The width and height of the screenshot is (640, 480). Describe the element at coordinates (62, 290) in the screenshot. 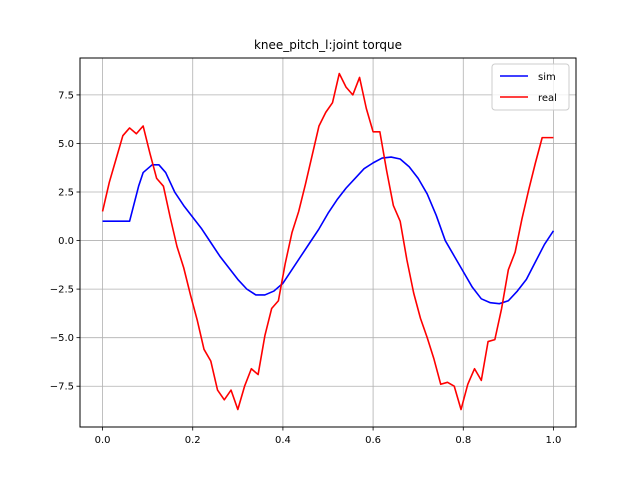

I see `y-tick-label: −2.5` at that location.